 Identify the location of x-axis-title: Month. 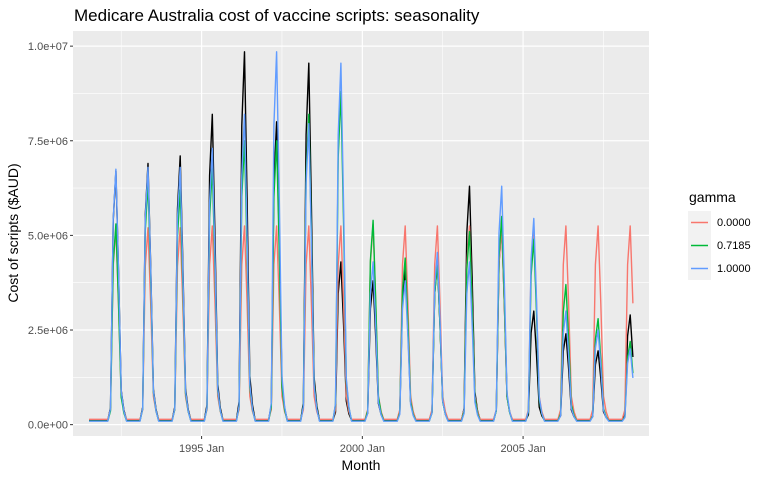
(361, 465).